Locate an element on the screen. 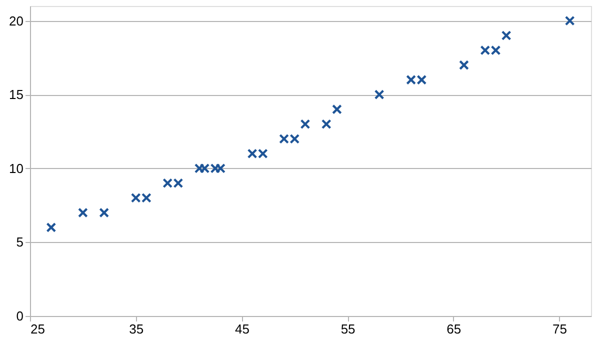  y-tick-label: 10 is located at coordinates (16, 168).